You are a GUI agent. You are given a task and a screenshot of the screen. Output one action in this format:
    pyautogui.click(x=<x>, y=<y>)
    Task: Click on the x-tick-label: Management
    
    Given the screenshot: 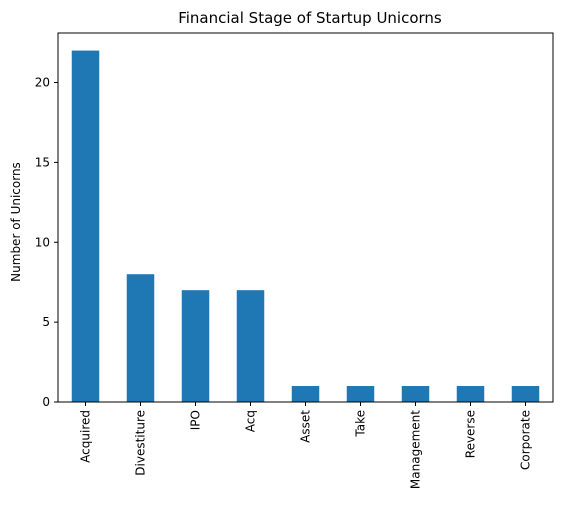 What is the action you would take?
    pyautogui.click(x=416, y=449)
    